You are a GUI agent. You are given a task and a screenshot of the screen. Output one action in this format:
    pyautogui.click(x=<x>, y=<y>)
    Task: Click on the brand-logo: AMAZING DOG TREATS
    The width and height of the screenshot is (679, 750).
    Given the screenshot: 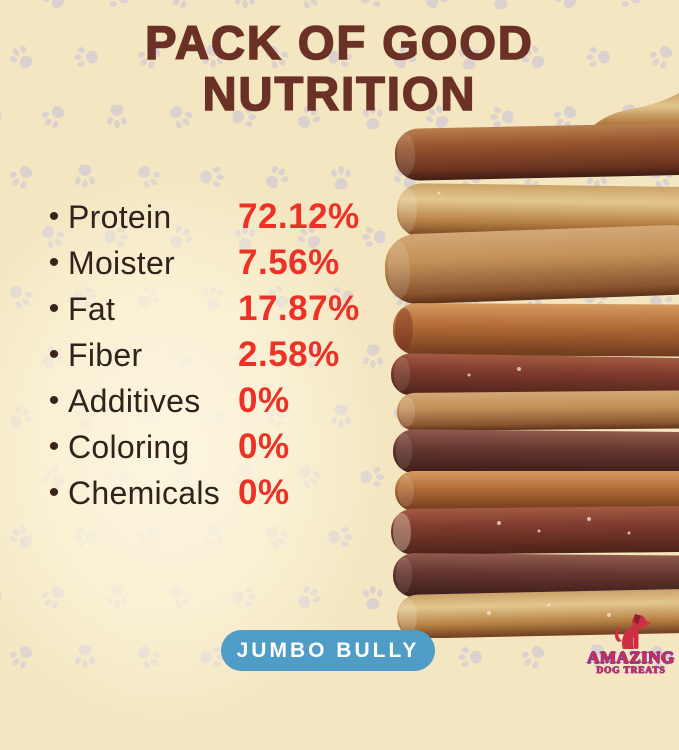 What is the action you would take?
    pyautogui.click(x=631, y=644)
    